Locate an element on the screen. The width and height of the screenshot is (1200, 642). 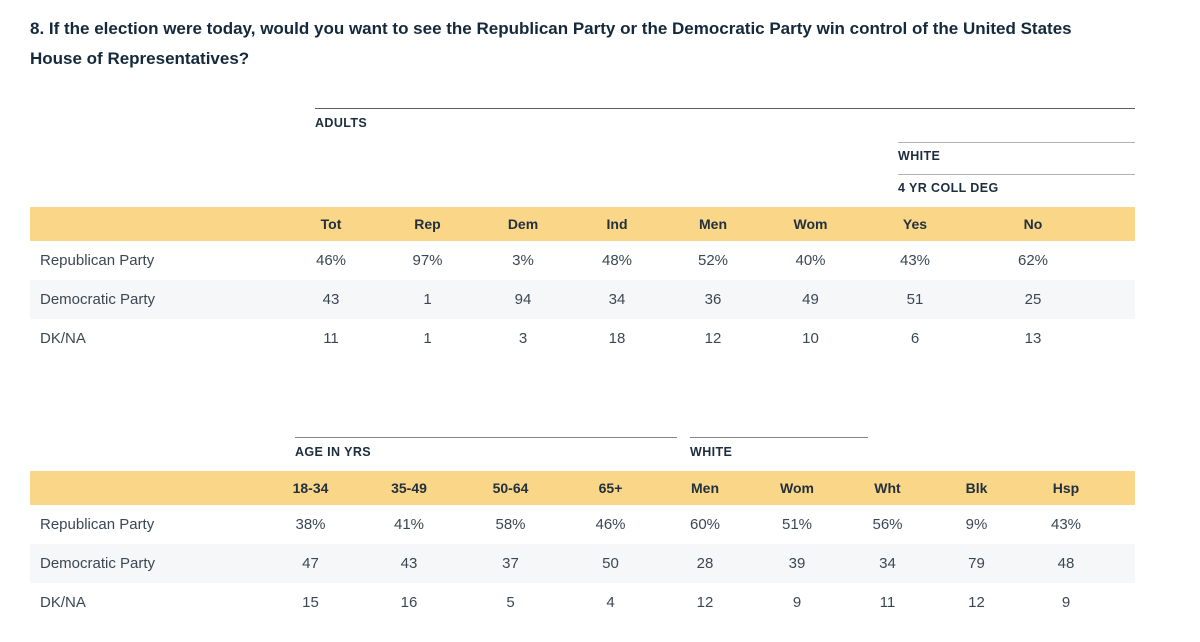
table1-col-dem: Dem is located at coordinates (523, 224).